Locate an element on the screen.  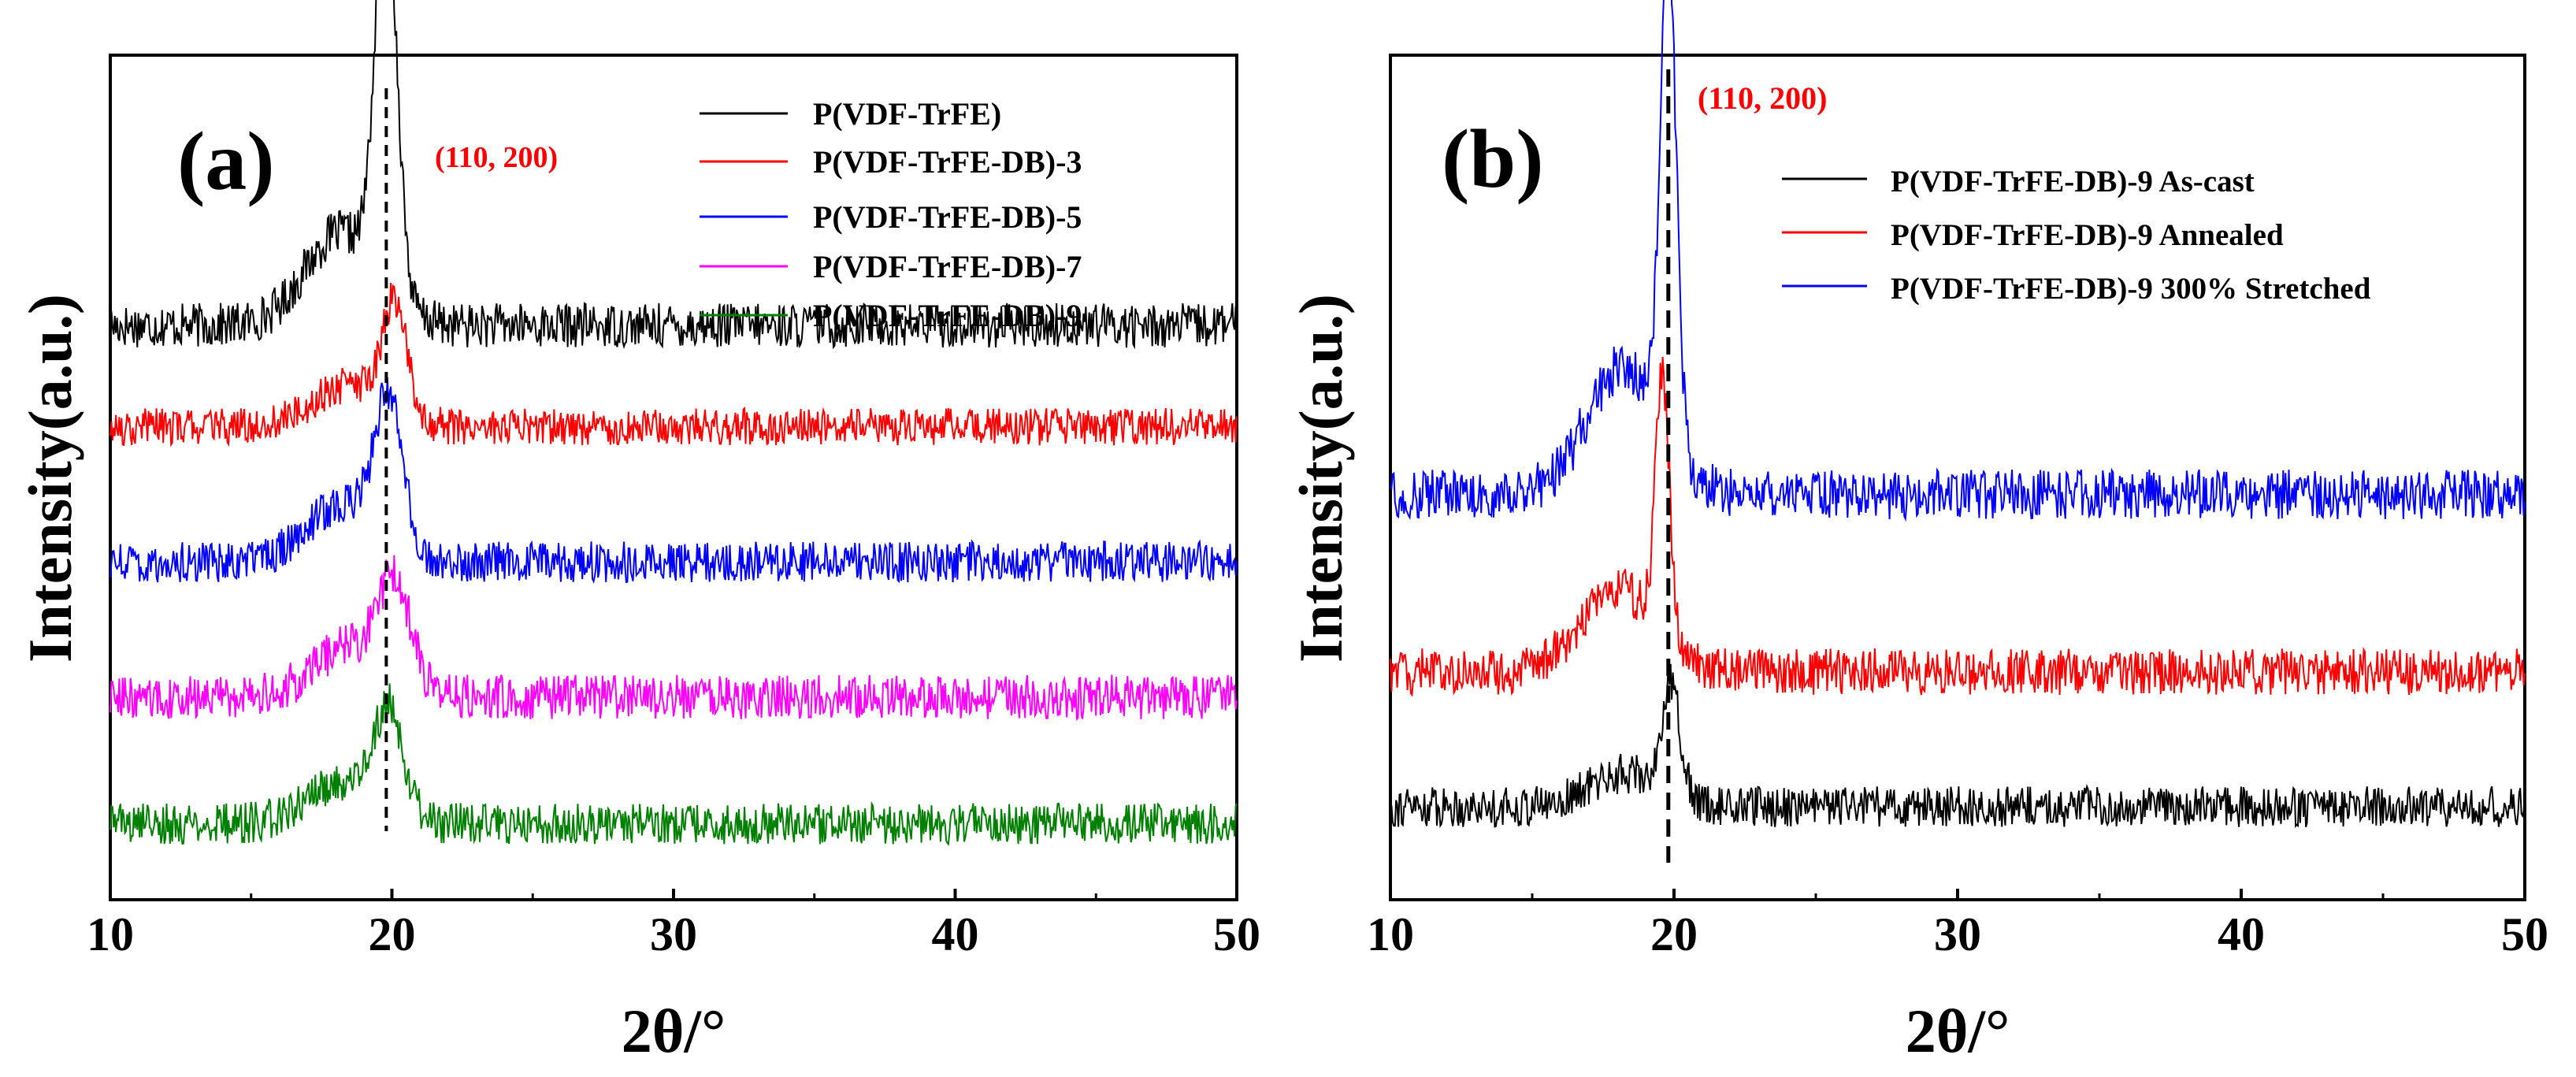
x-tick-label-a-2: 30 is located at coordinates (673, 934).